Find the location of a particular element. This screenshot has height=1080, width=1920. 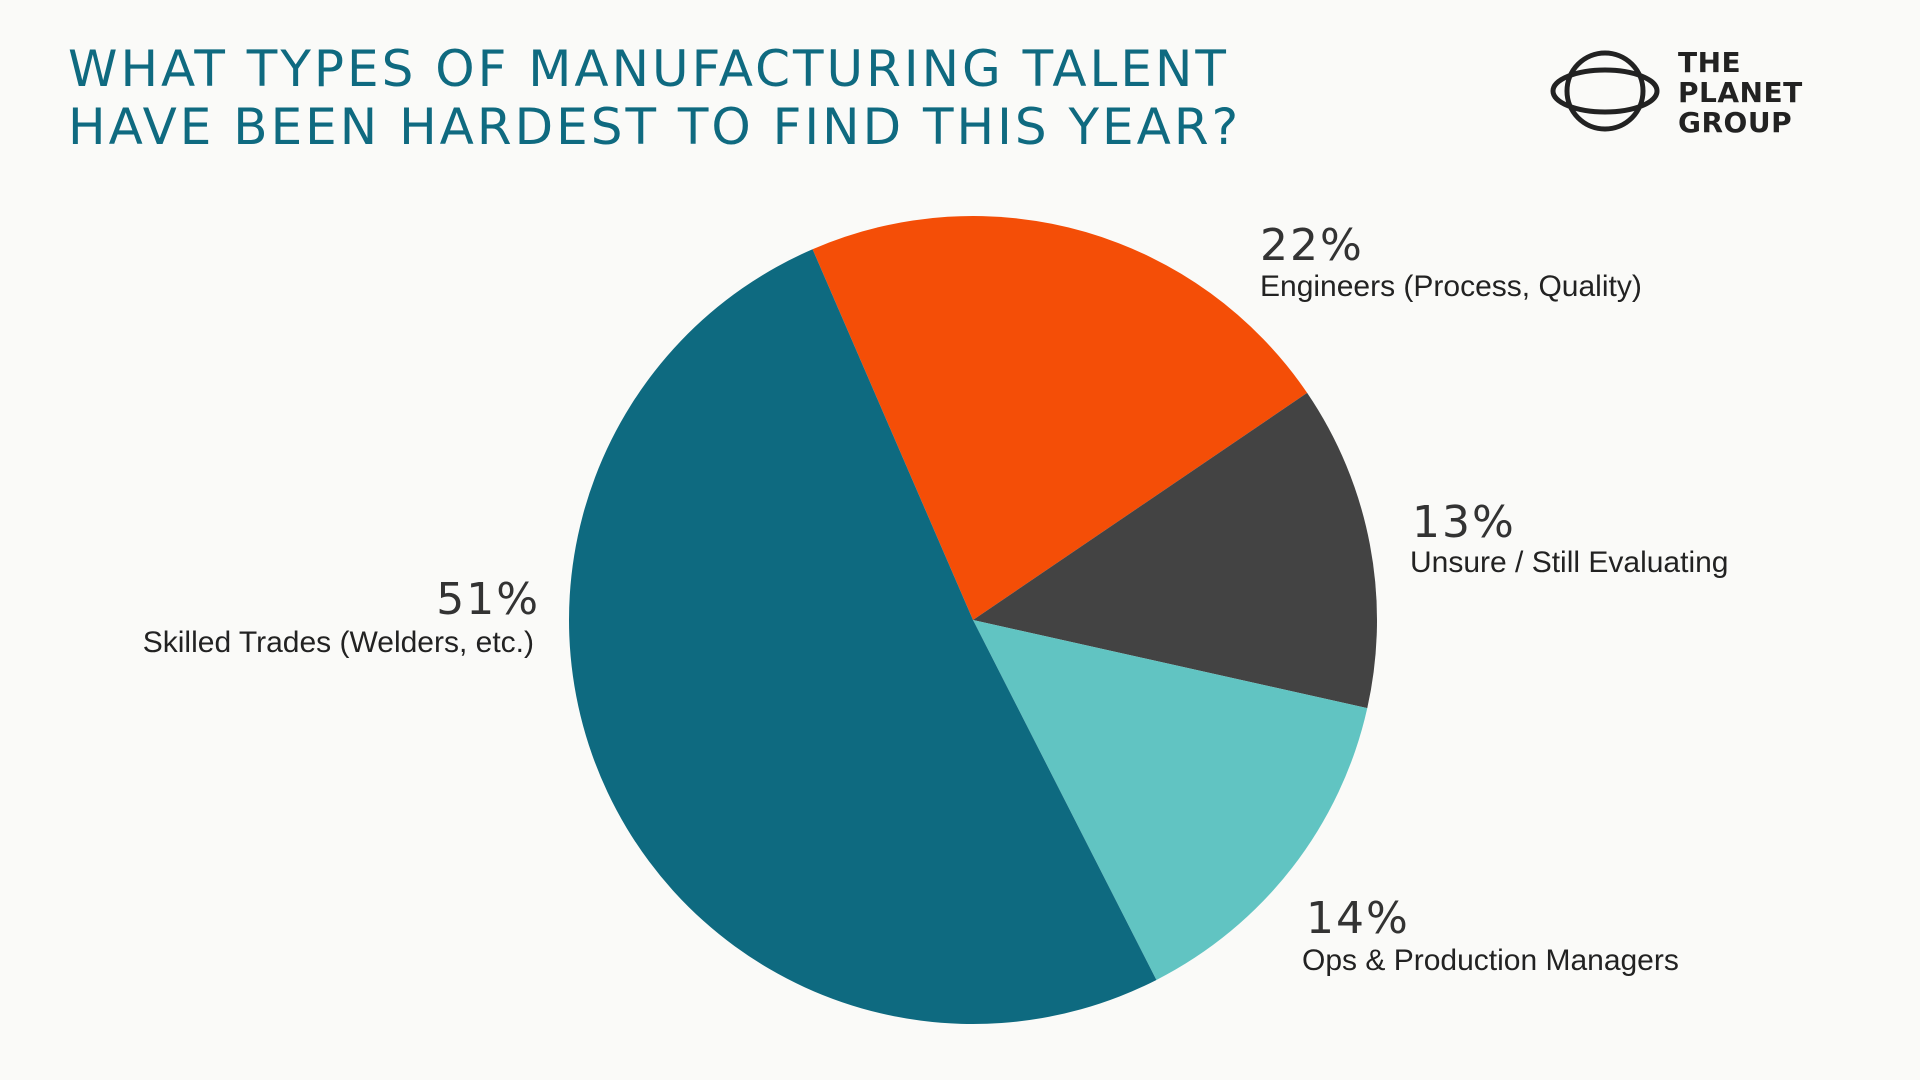

pie-slice-unsure is located at coordinates (1175, 550).